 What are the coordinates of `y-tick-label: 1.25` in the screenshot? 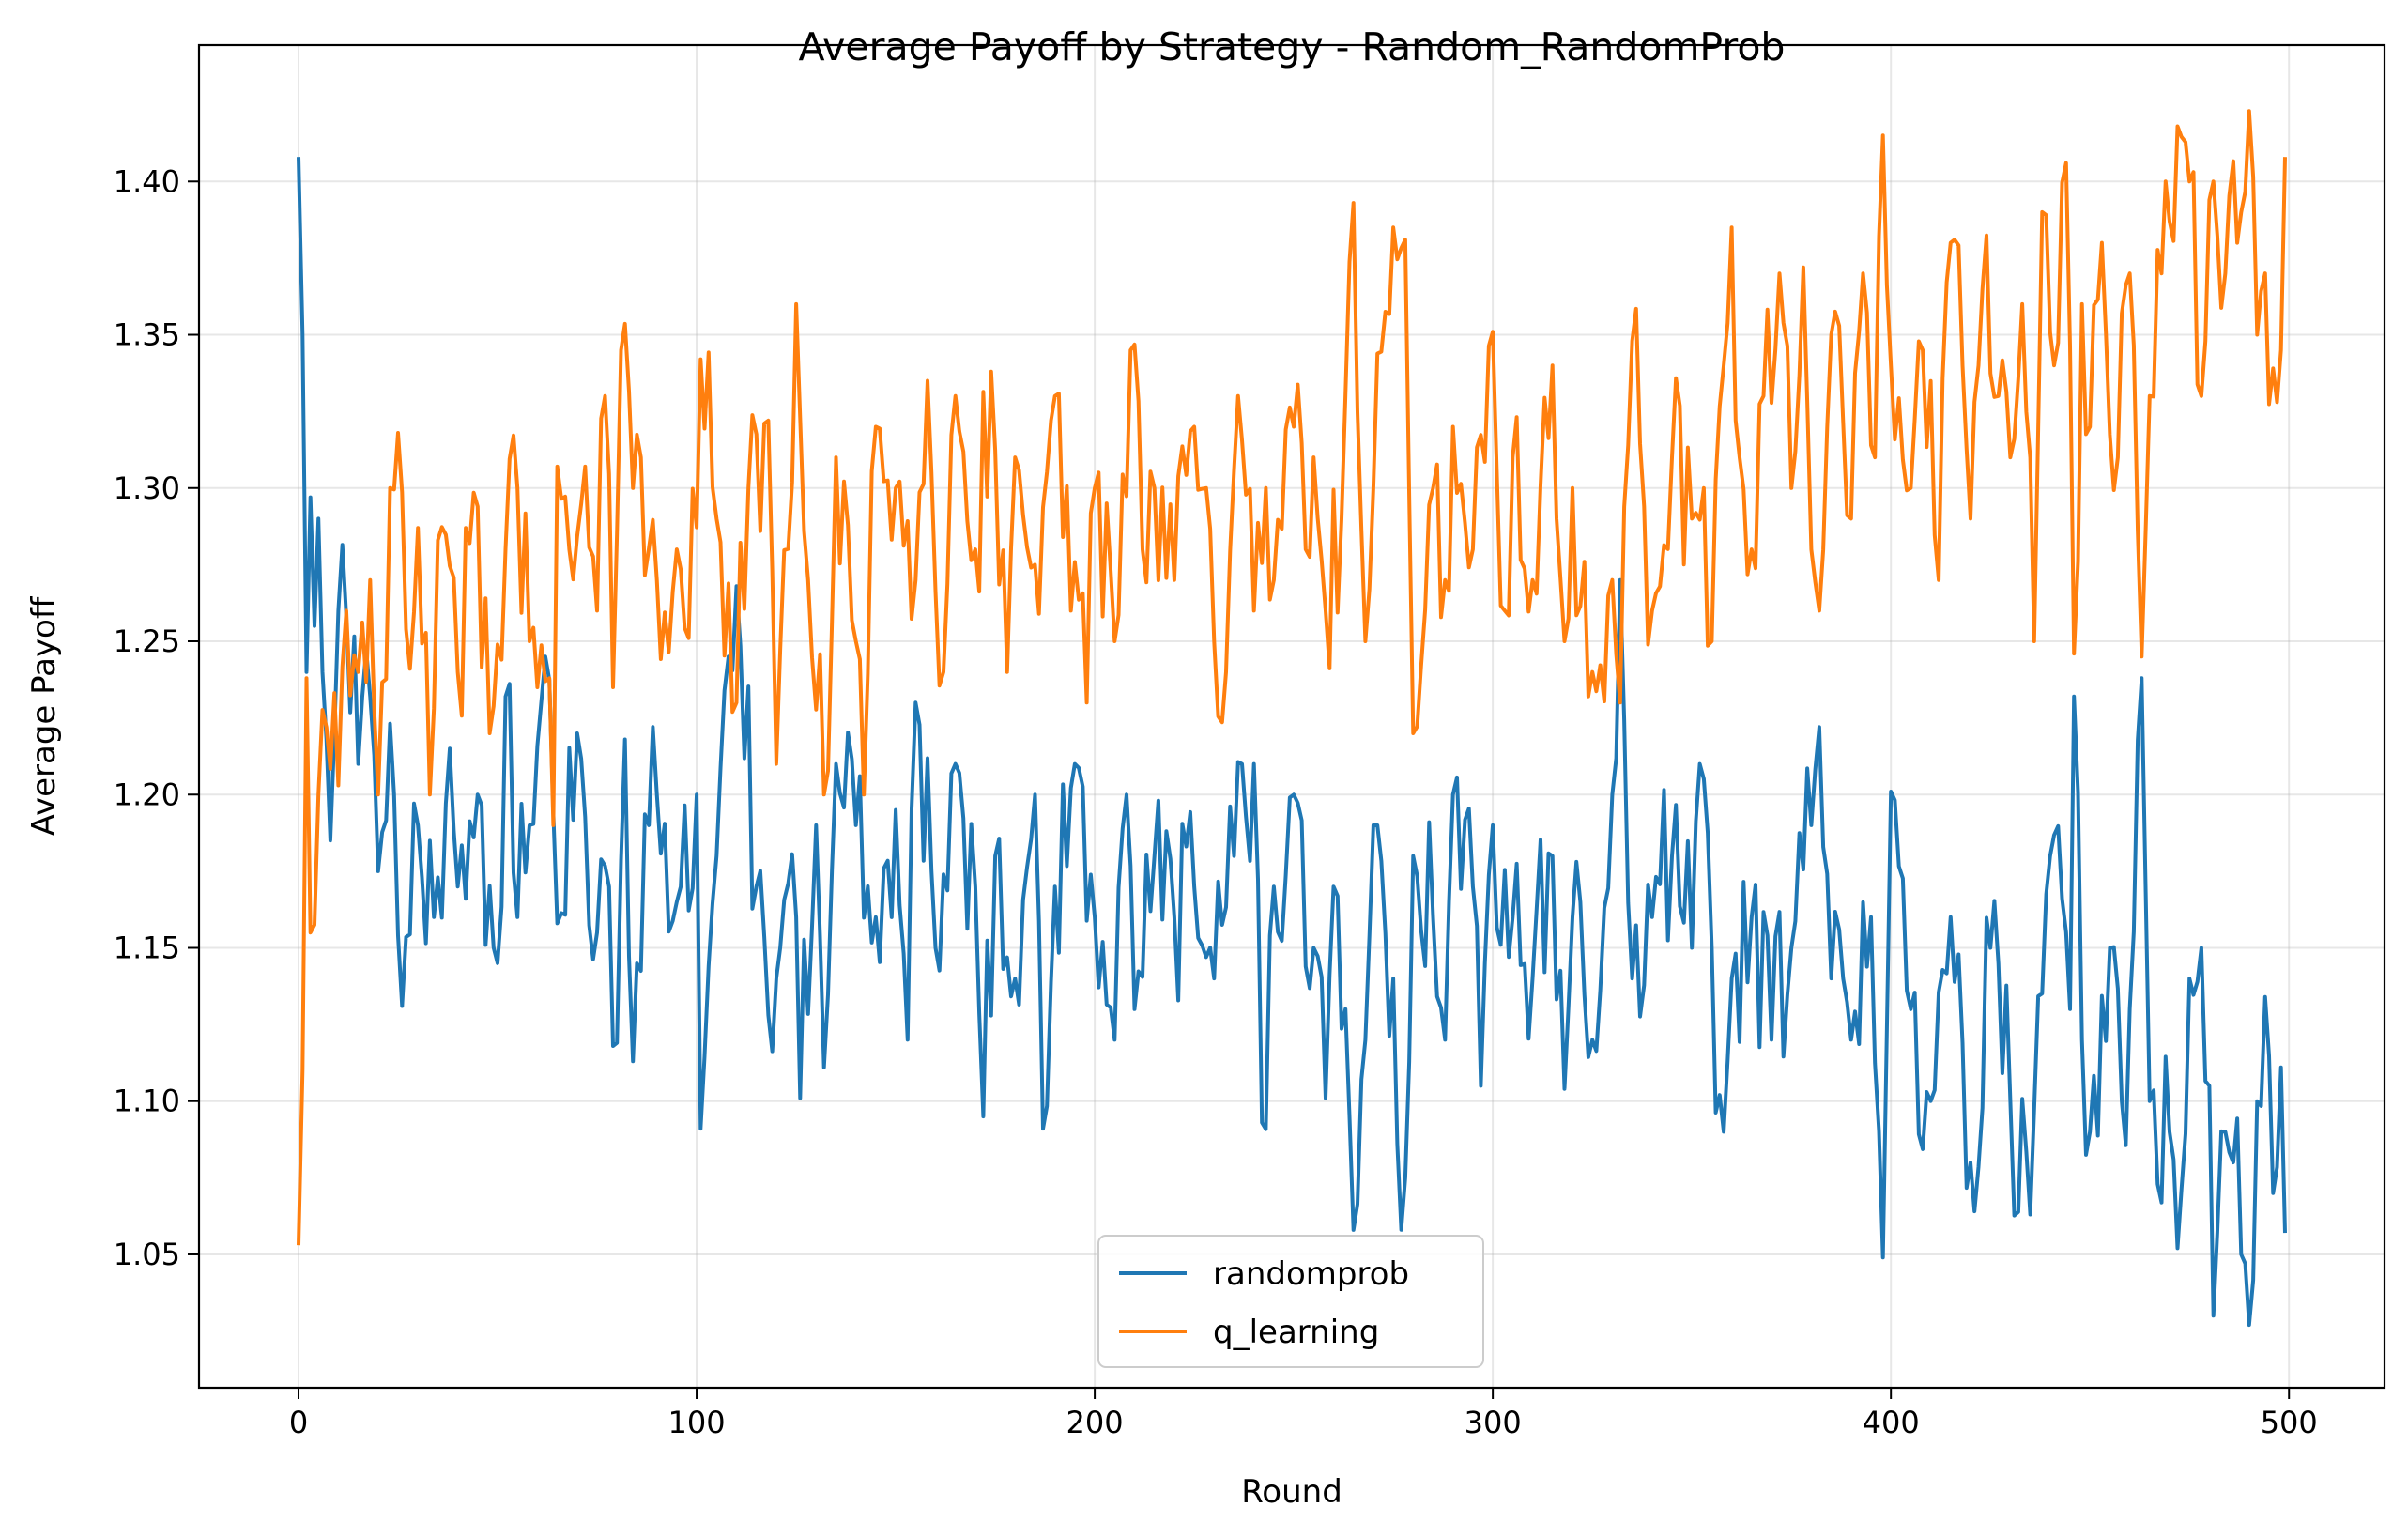 It's located at (147, 641).